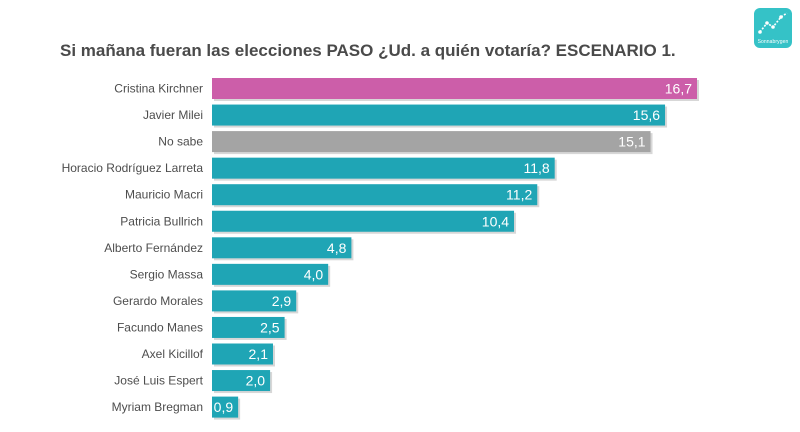  What do you see at coordinates (160, 327) in the screenshot?
I see `category-label: Facundo Manes` at bounding box center [160, 327].